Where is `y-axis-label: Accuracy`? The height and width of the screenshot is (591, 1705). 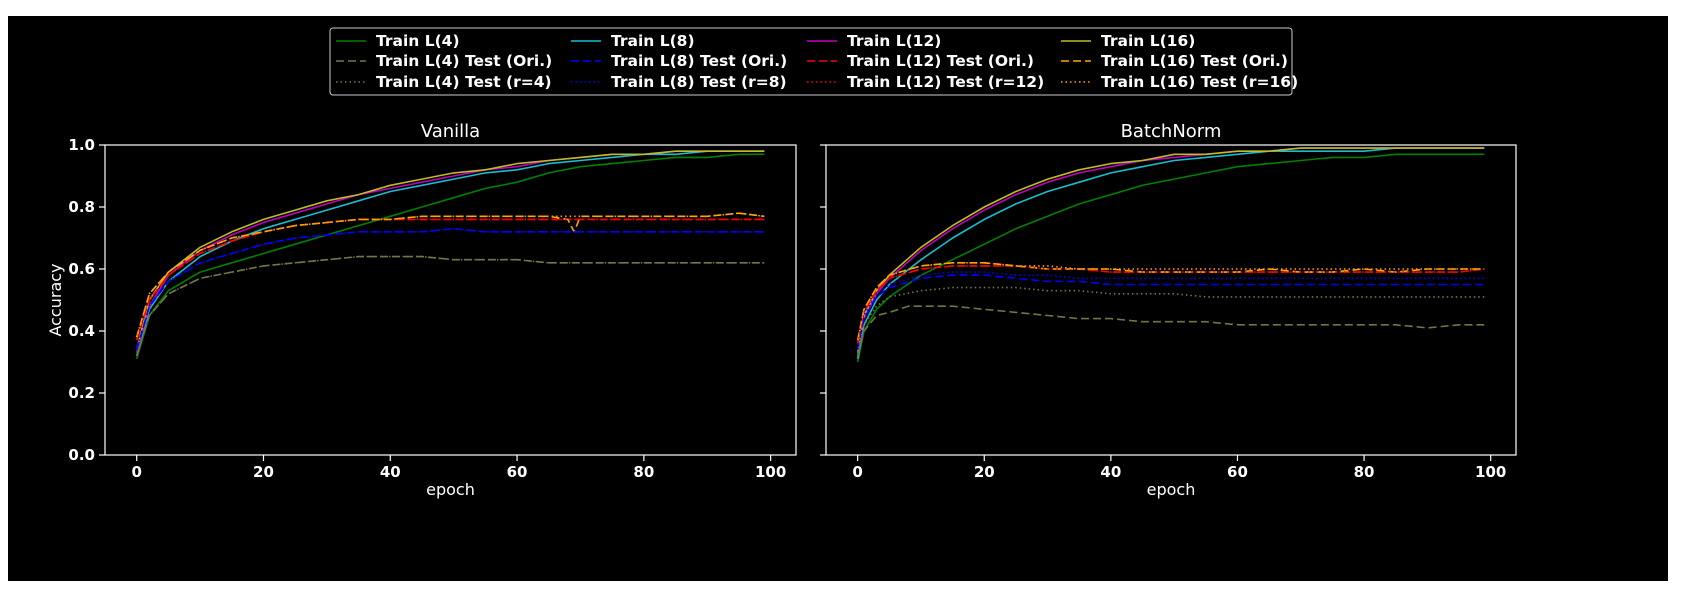 y-axis-label: Accuracy is located at coordinates (55, 299).